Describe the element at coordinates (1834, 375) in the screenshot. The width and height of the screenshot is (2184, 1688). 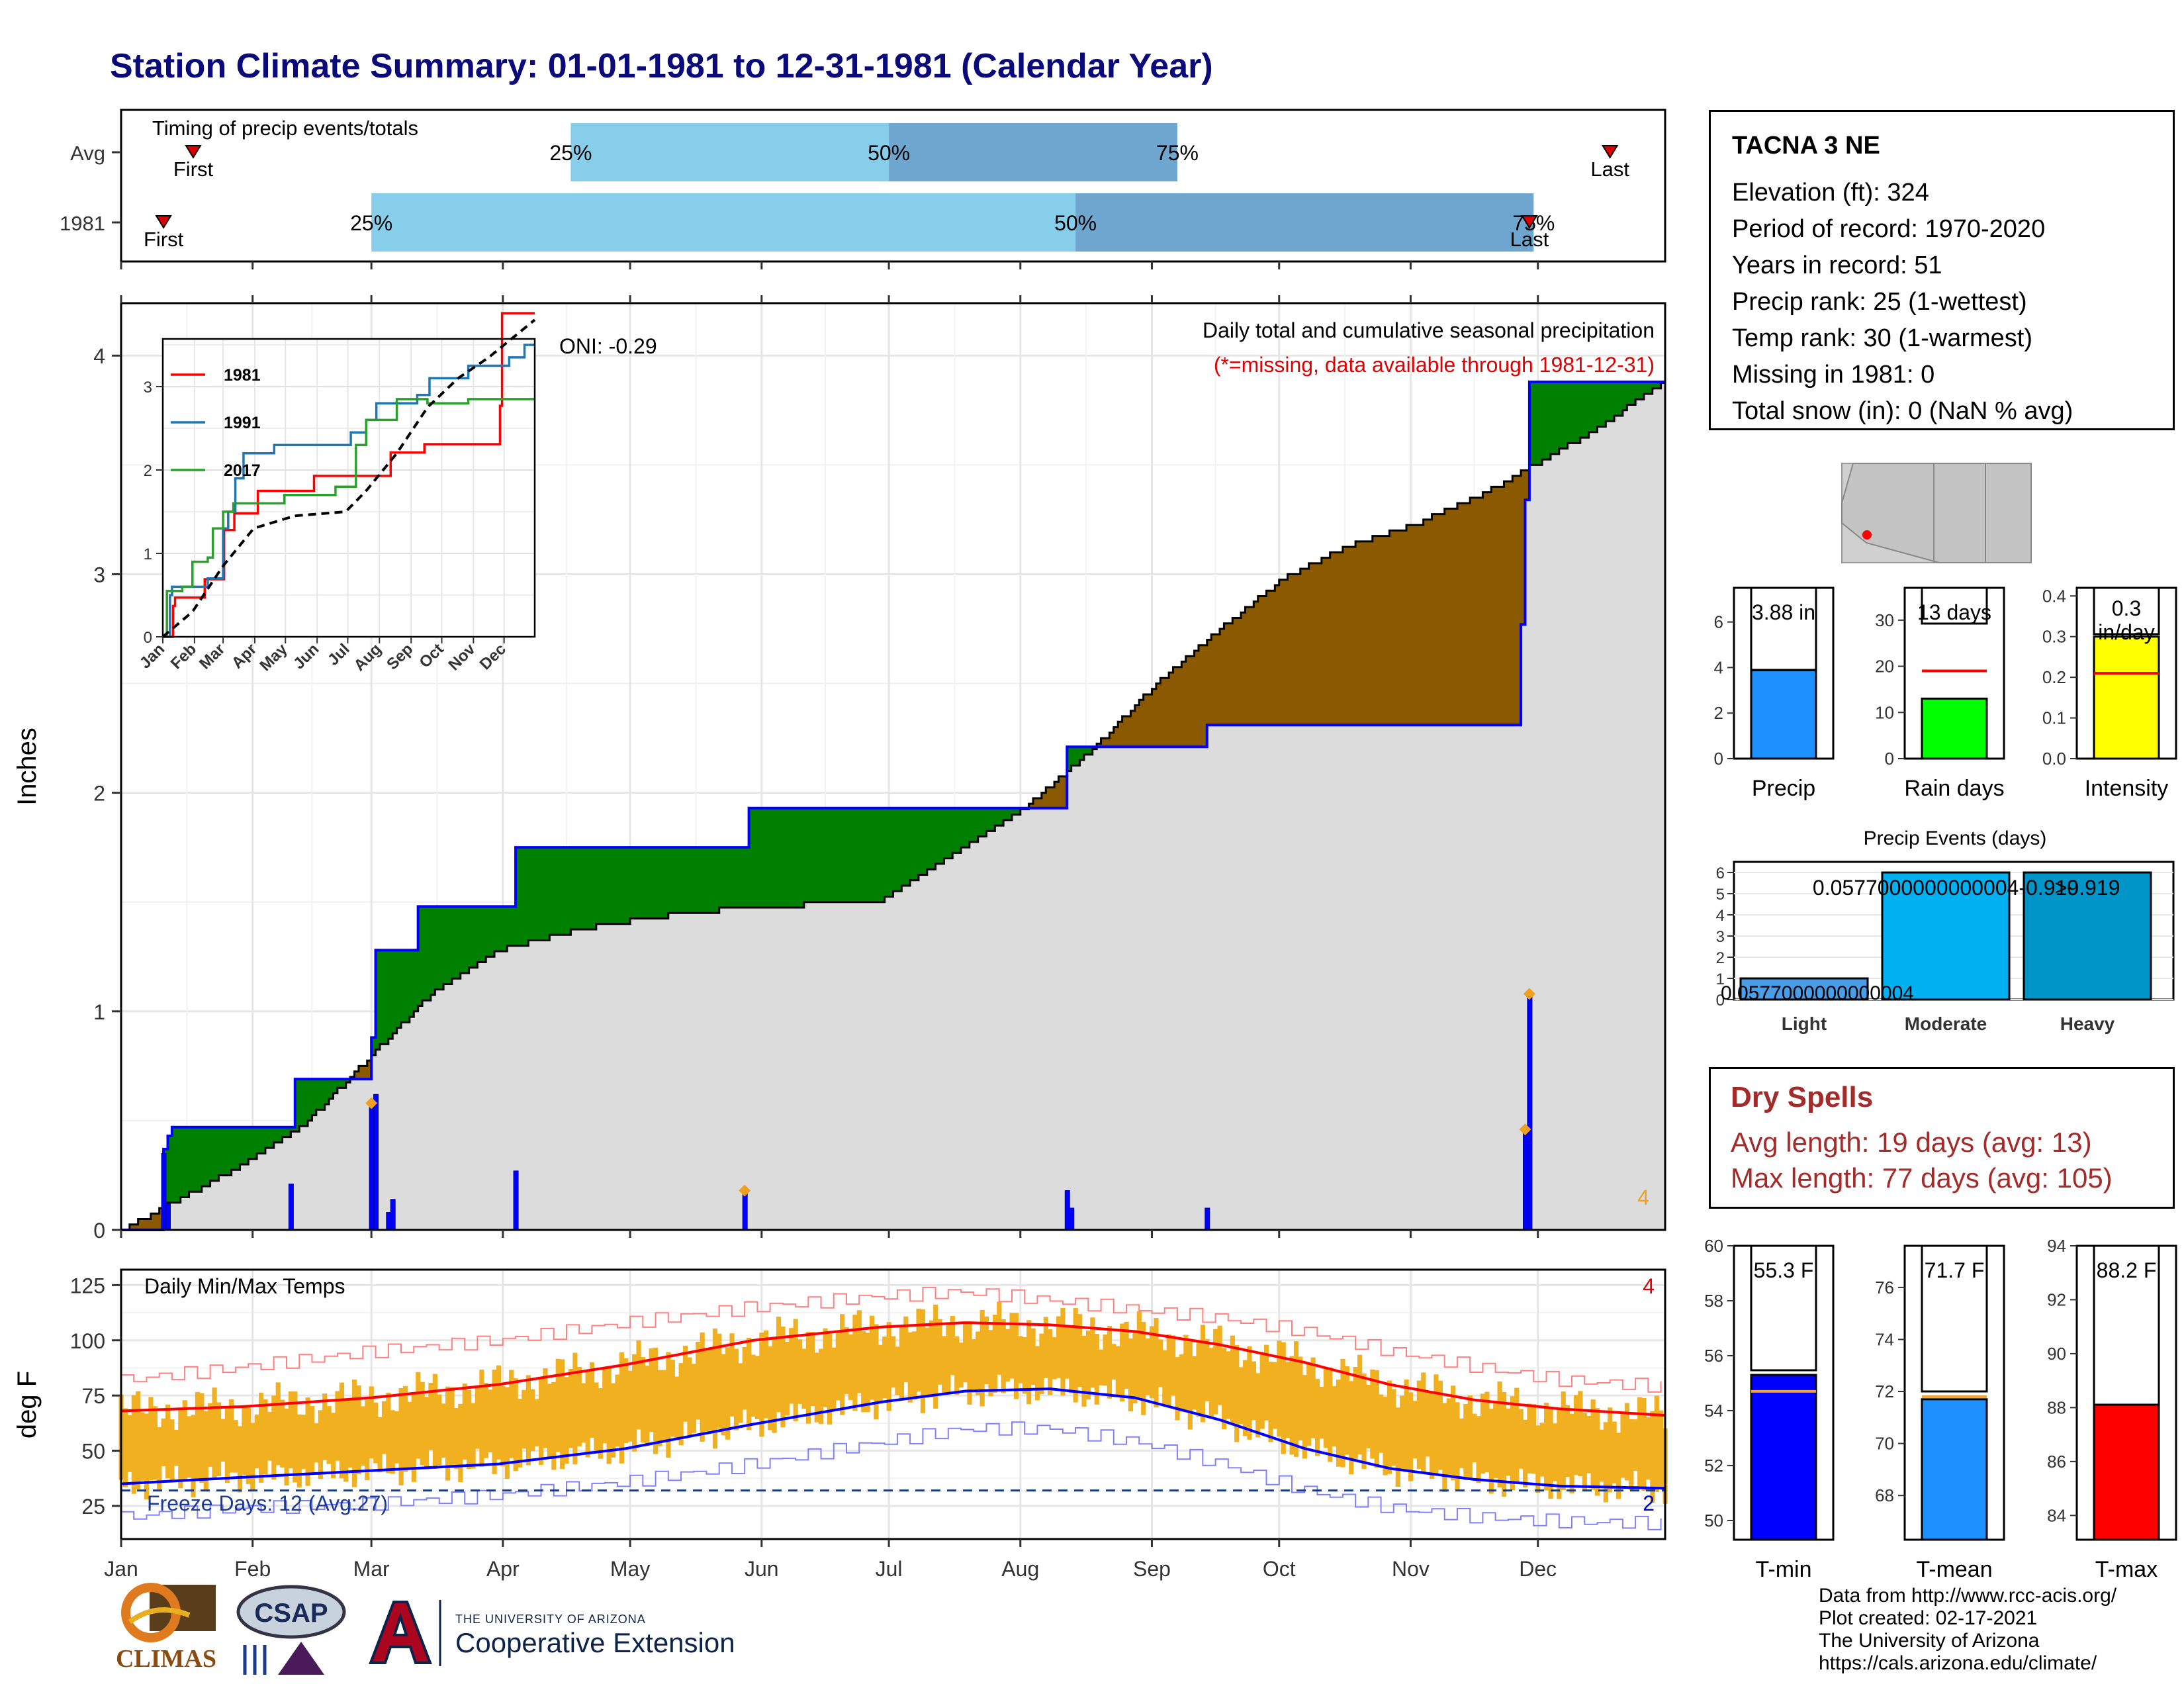
I see `station-missing: Missing in 1981: 0` at that location.